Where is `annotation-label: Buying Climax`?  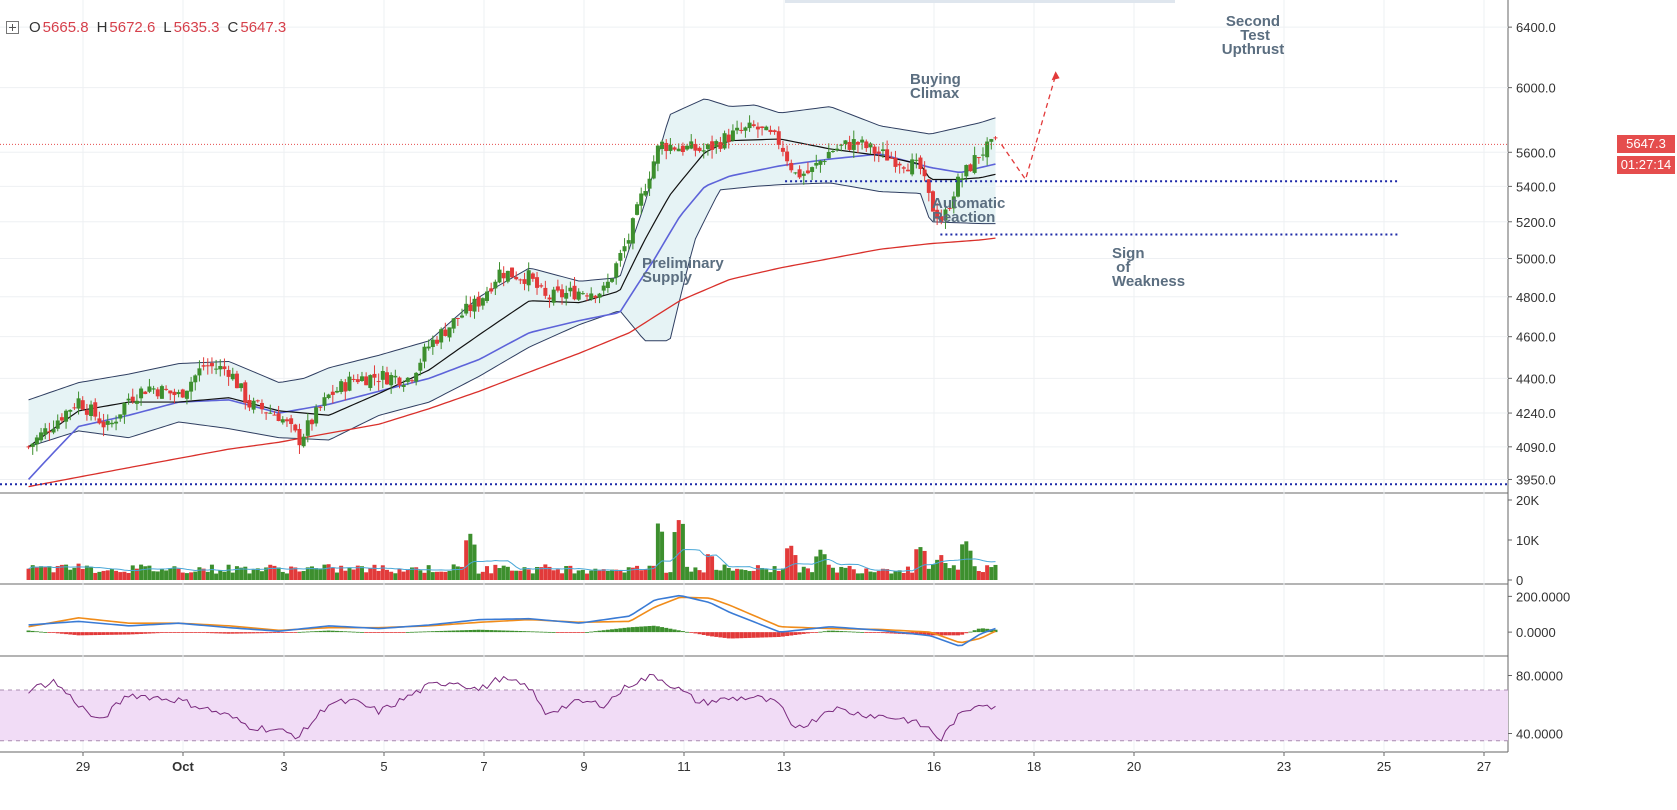 annotation-label: Buying Climax is located at coordinates (935, 86).